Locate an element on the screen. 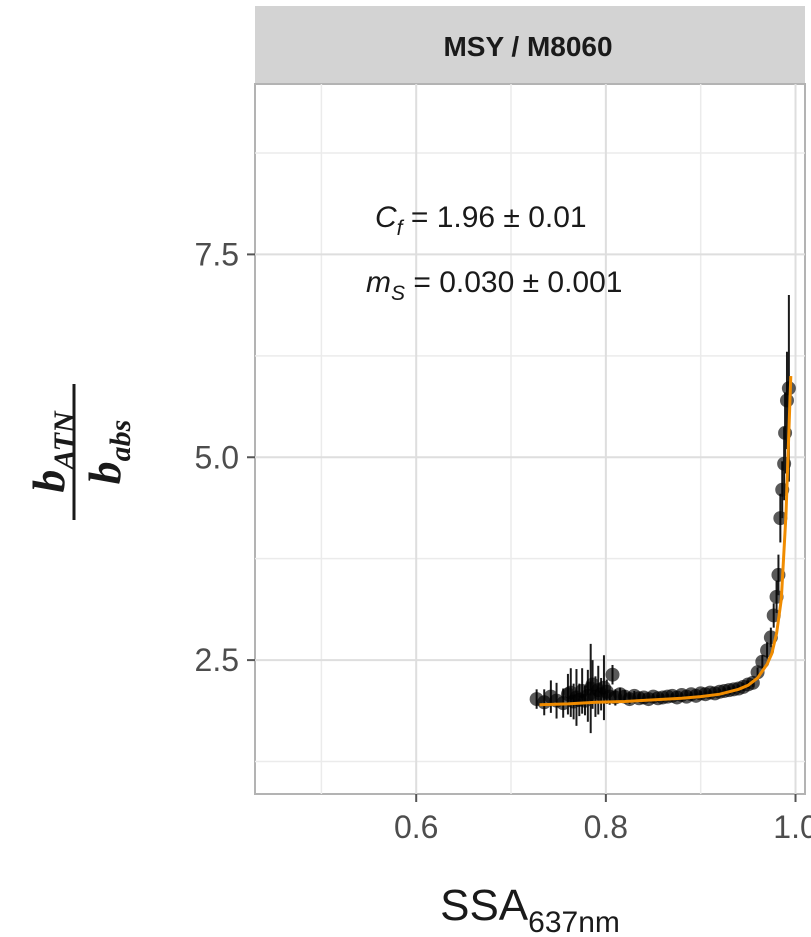 This screenshot has height=937, width=811. y-axis-label-denominator-main: b is located at coordinates (104, 472).